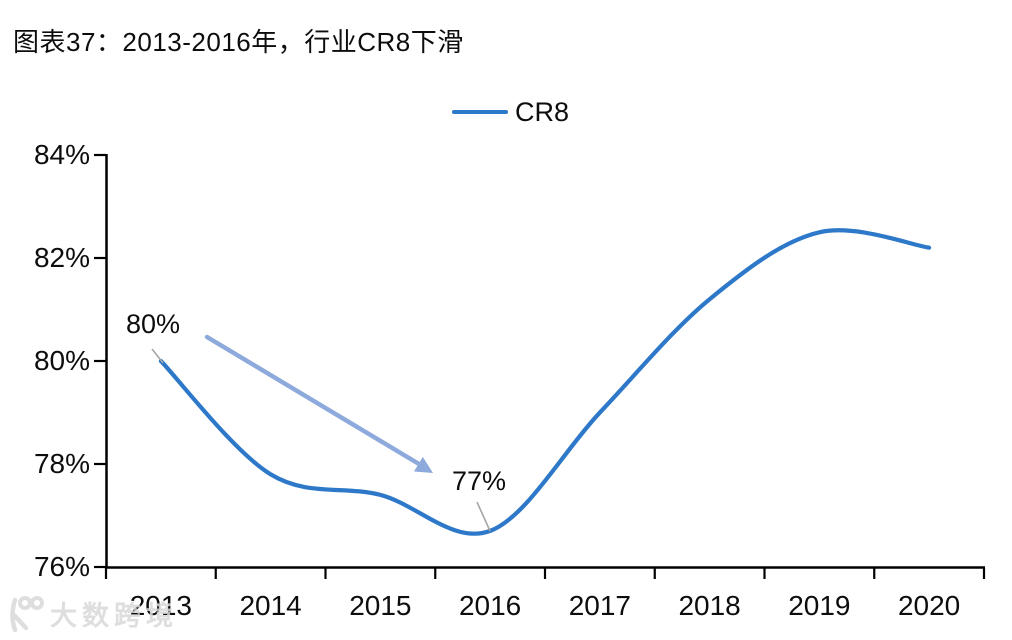  What do you see at coordinates (510, 112) in the screenshot?
I see `legend: CR8` at bounding box center [510, 112].